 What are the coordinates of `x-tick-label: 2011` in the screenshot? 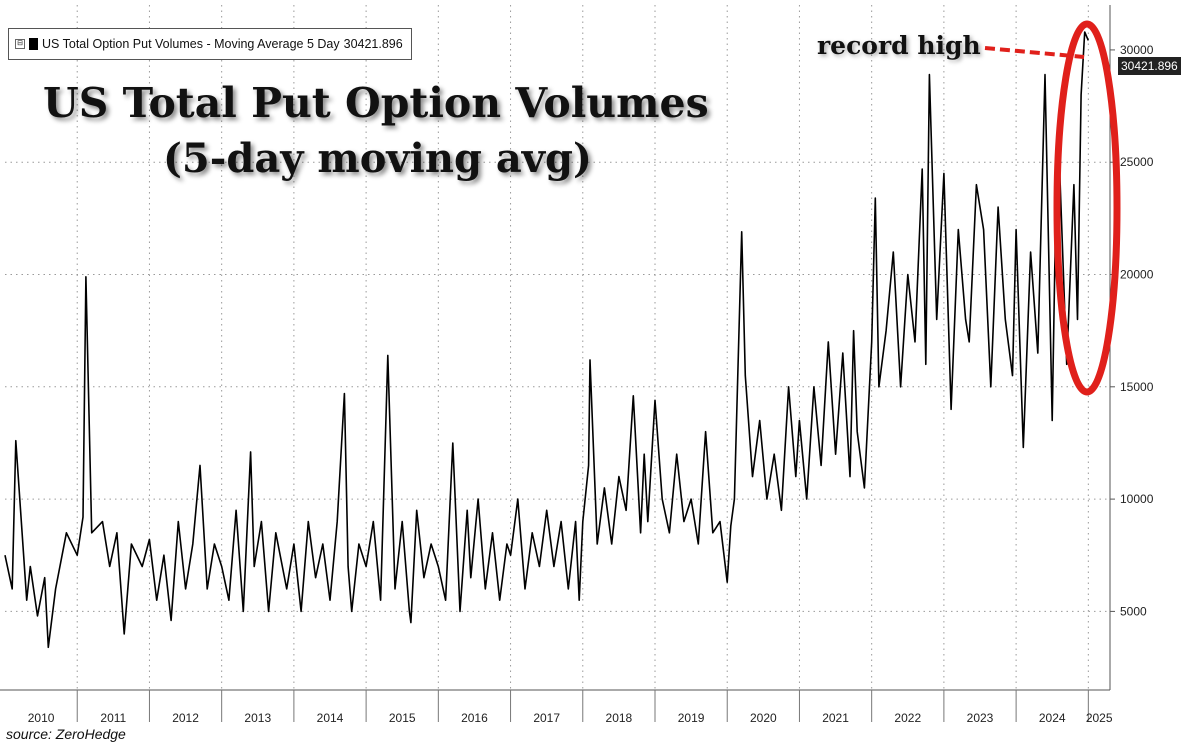 It's located at (113, 718).